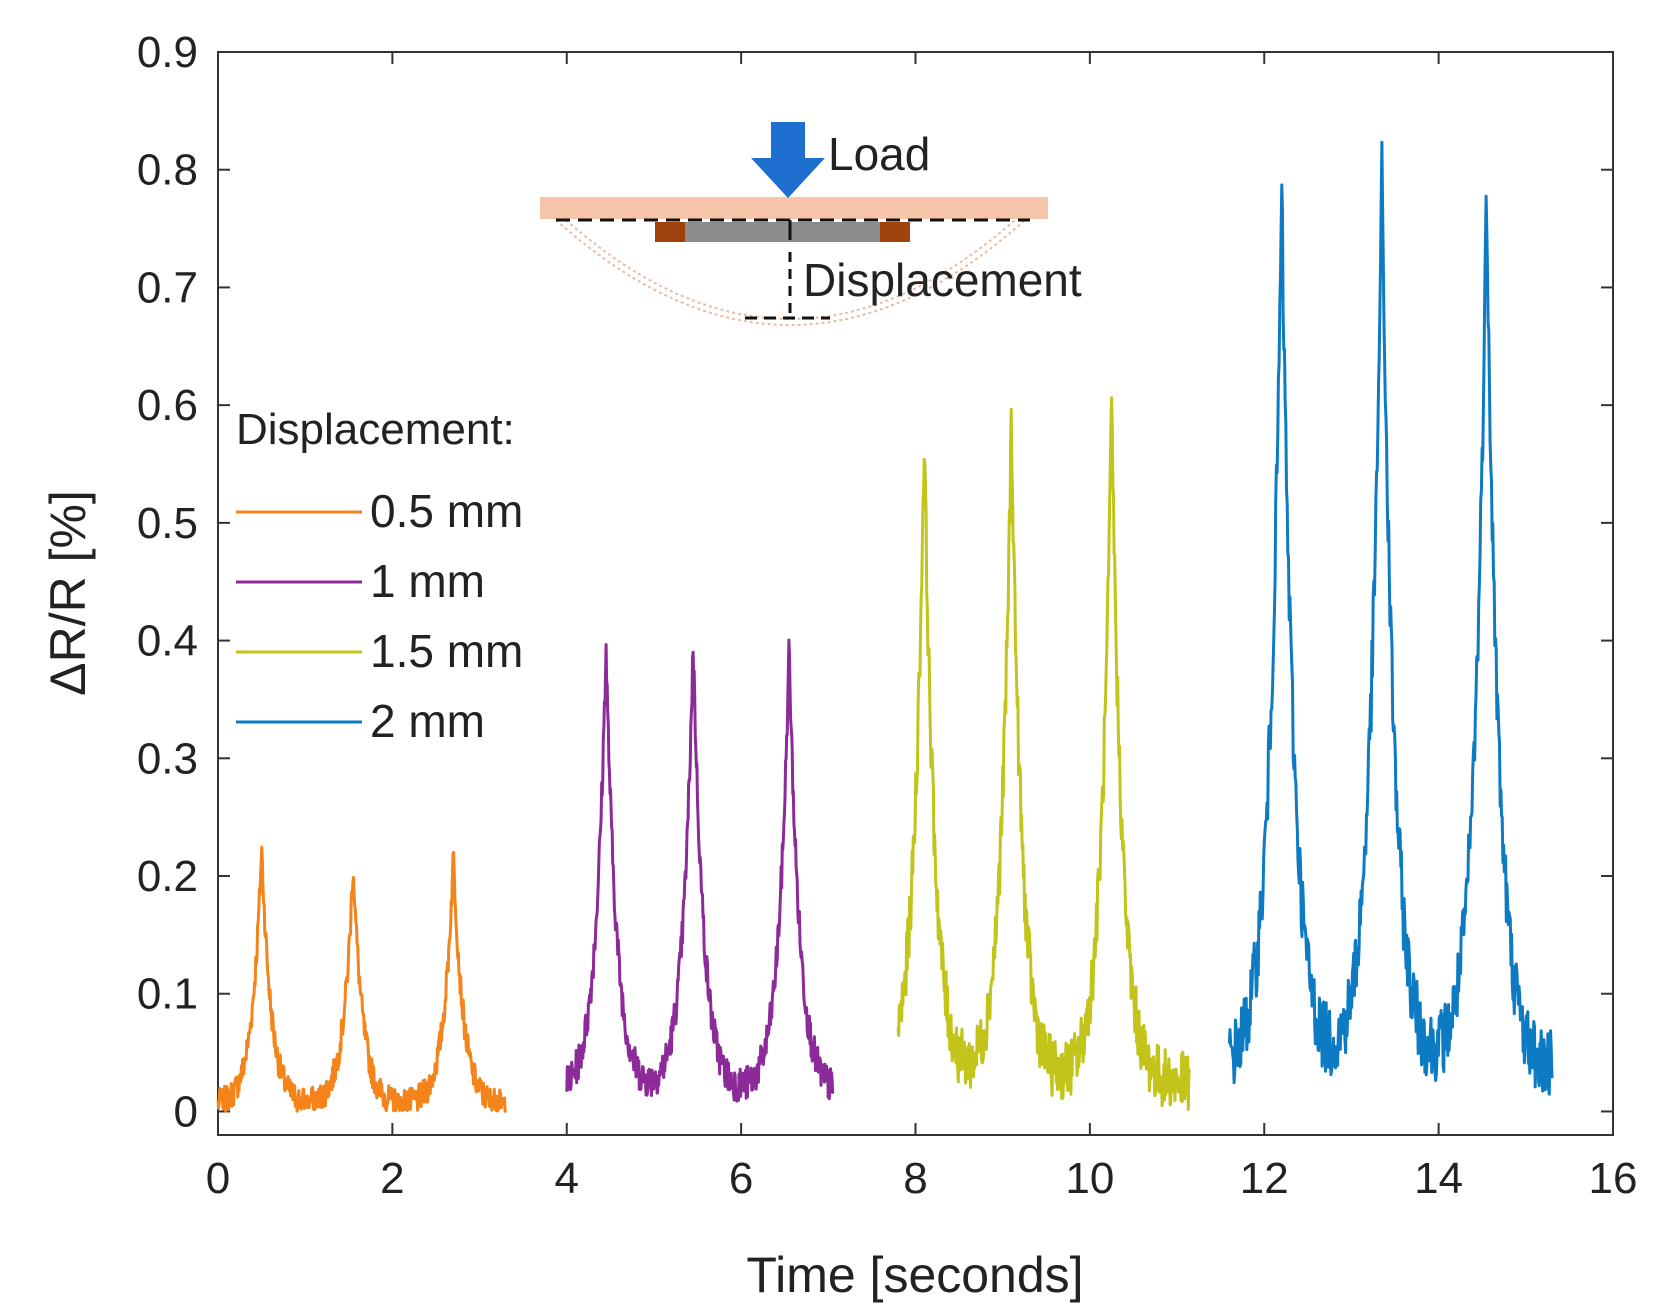  Describe the element at coordinates (1438, 1178) in the screenshot. I see `x-tick-label: 14` at that location.